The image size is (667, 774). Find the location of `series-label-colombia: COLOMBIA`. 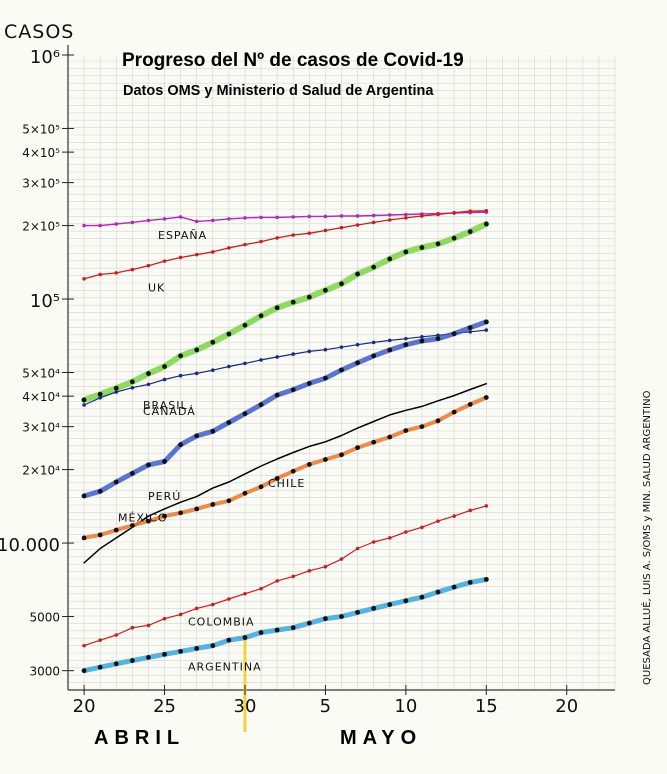

series-label-colombia: COLOMBIA is located at coordinates (221, 622).